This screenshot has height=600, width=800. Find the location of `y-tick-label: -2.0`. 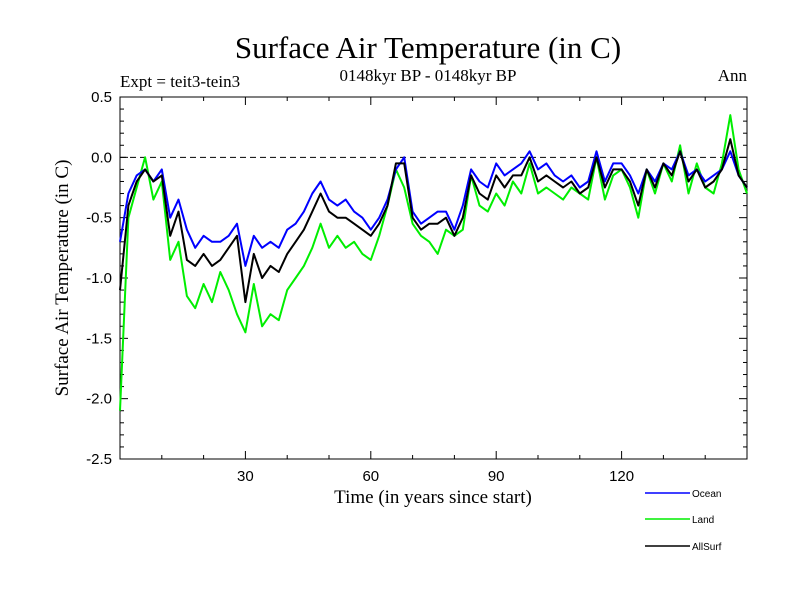

y-tick-label: -2.0 is located at coordinates (99, 399).